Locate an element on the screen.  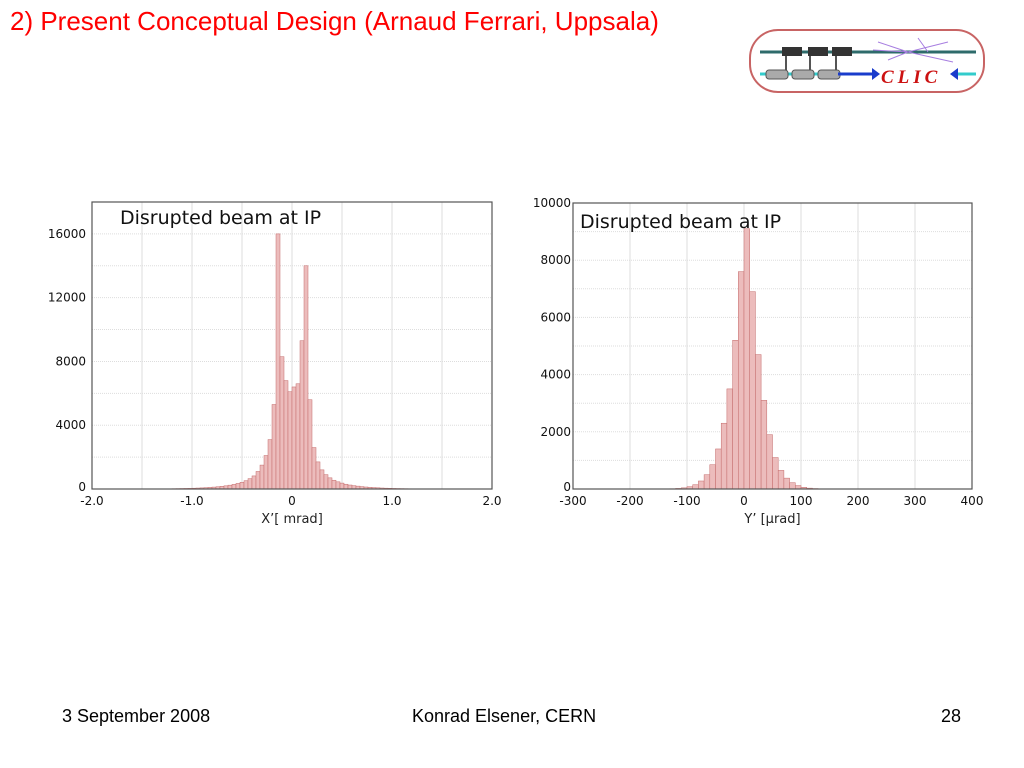
y-tick-label: 12000 is located at coordinates (67, 298).